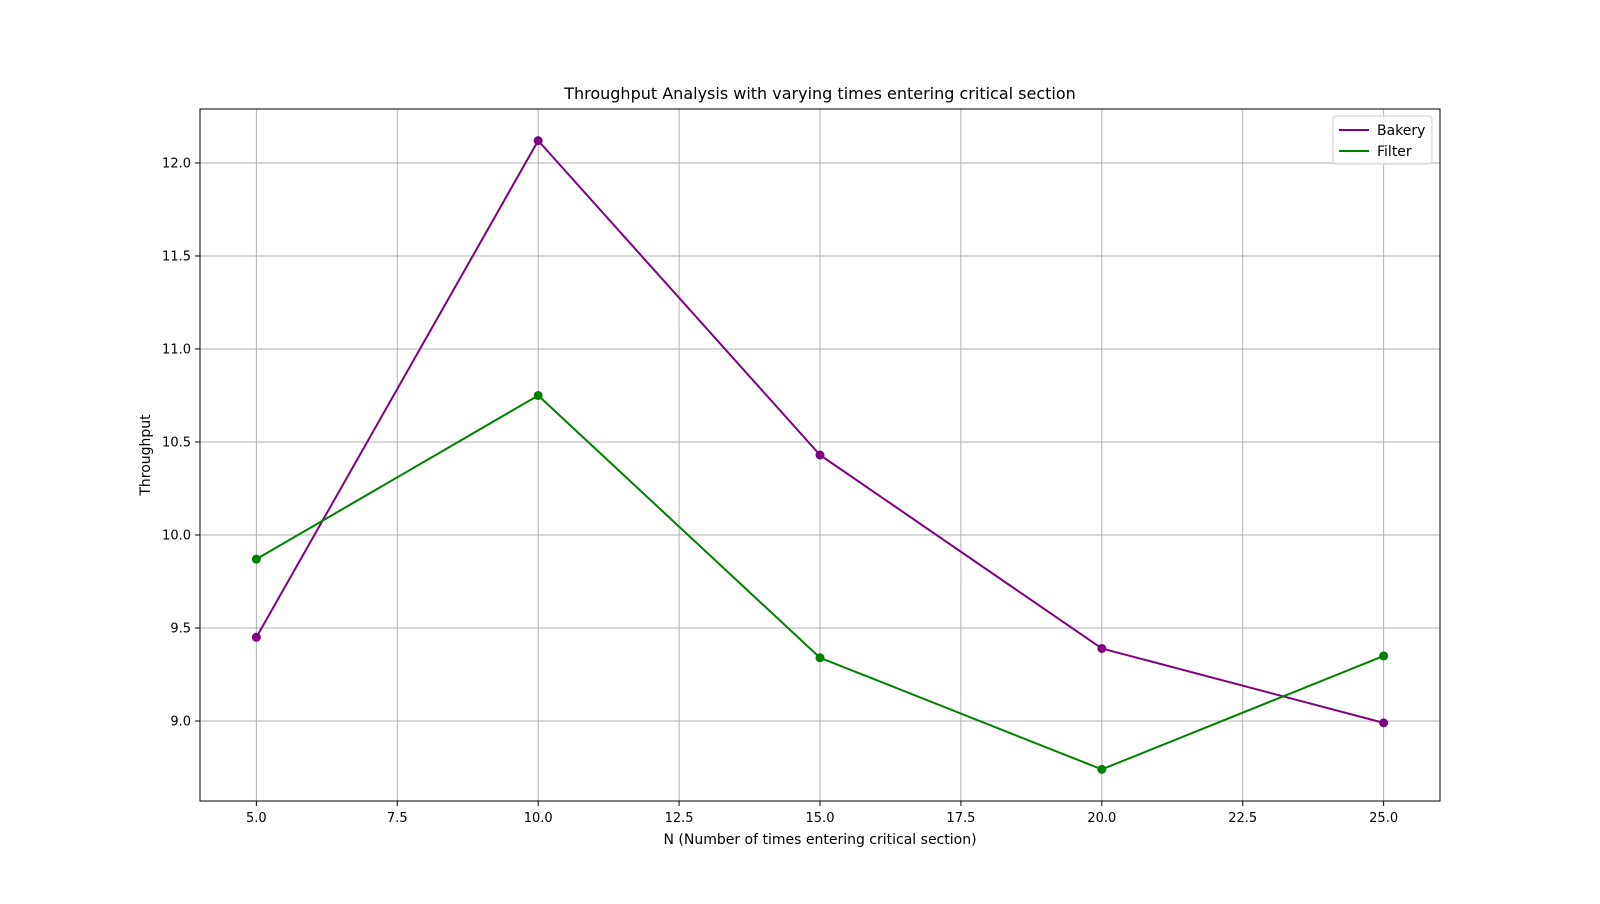 The image size is (1600, 904). Describe the element at coordinates (397, 818) in the screenshot. I see `x-tick-label: 7.5` at that location.